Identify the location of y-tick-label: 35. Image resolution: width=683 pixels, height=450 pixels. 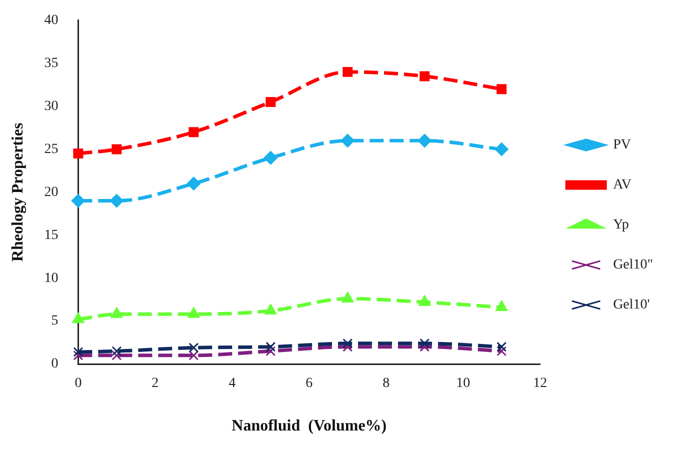
(51, 64).